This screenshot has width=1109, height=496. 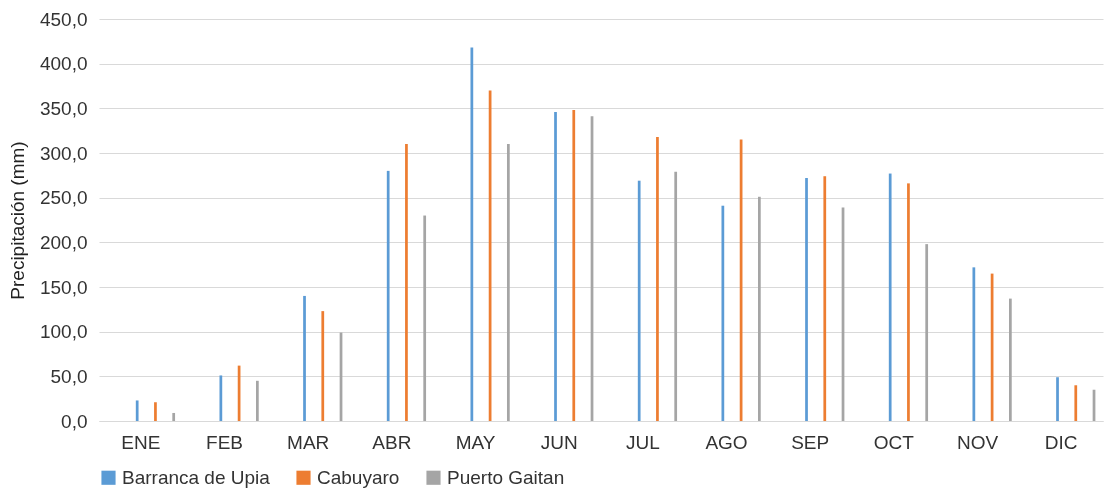 I want to click on y-tick-label: 350,0, so click(x=63, y=108).